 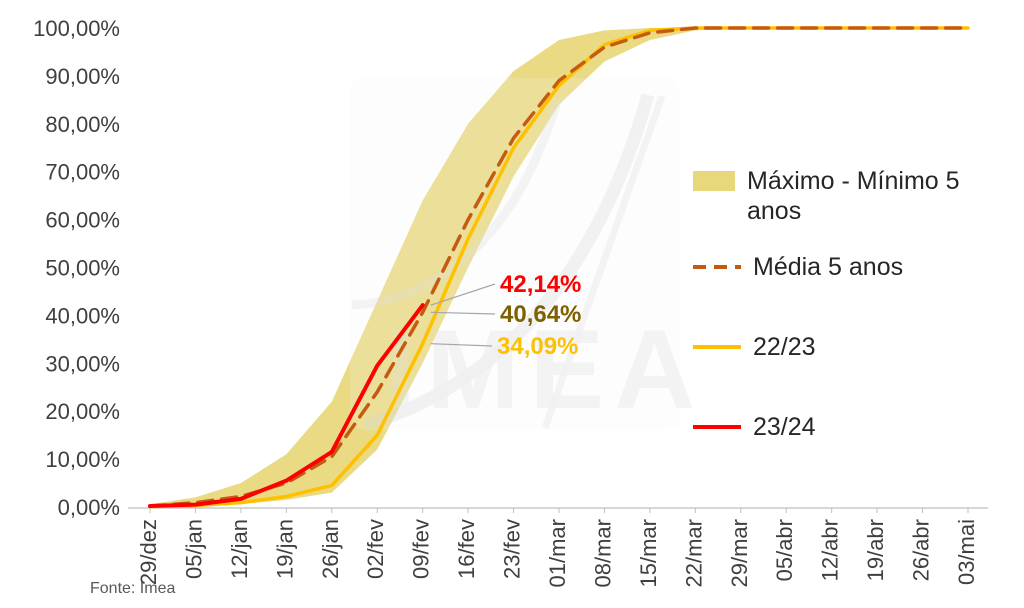 What do you see at coordinates (693, 553) in the screenshot?
I see `x-axis-label: 22/mar` at bounding box center [693, 553].